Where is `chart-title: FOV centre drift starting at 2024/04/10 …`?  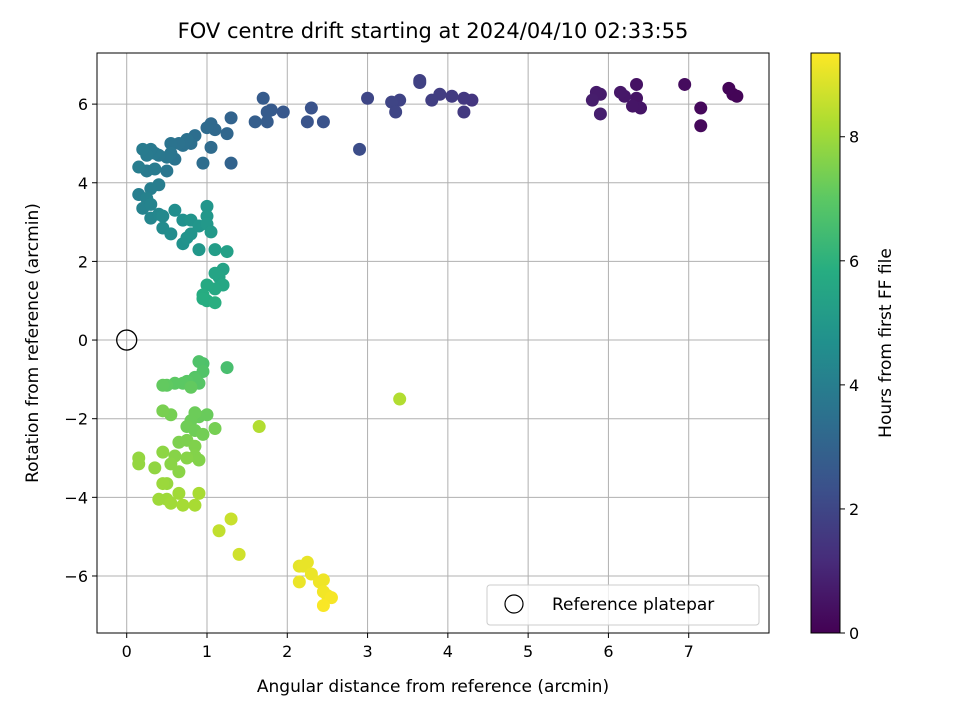 chart-title: FOV centre drift starting at 2024/04/10 … is located at coordinates (433, 31).